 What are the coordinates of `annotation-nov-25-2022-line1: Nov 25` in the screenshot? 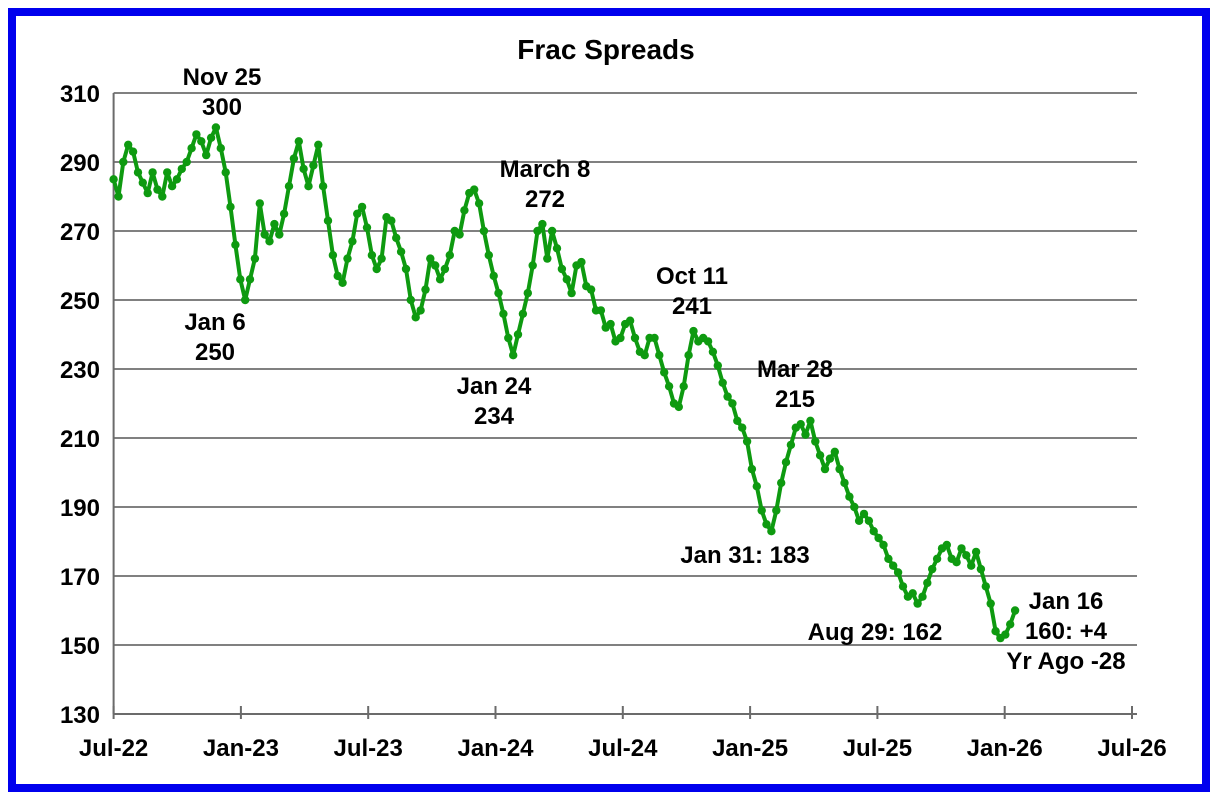 It's located at (222, 77).